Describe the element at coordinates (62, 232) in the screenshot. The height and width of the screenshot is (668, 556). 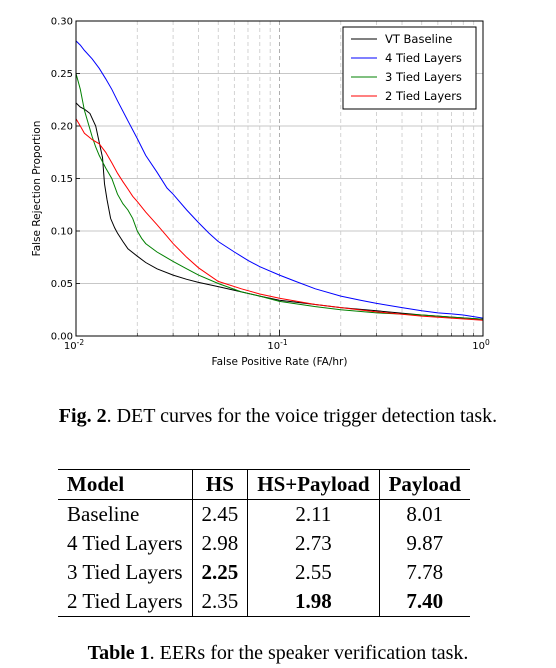
I see `y-tick-label: 0.10` at that location.